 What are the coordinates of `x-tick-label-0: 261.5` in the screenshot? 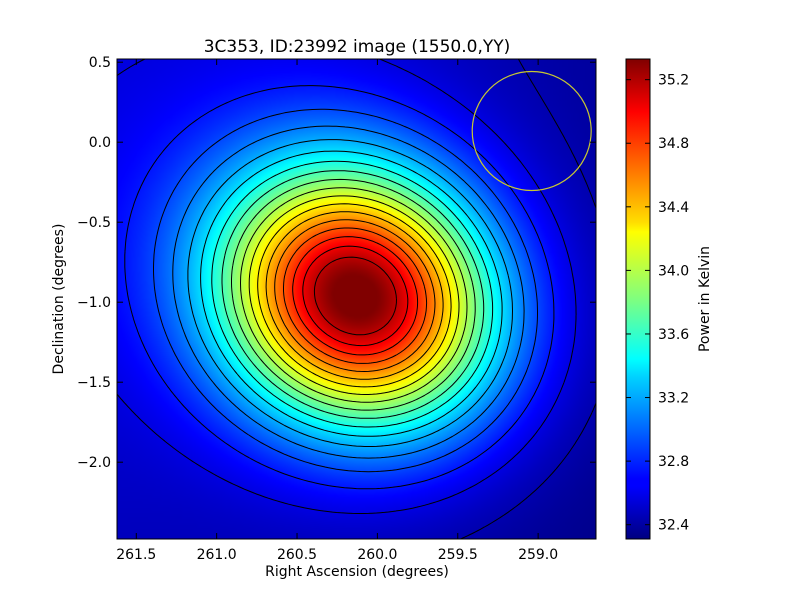 It's located at (136, 555).